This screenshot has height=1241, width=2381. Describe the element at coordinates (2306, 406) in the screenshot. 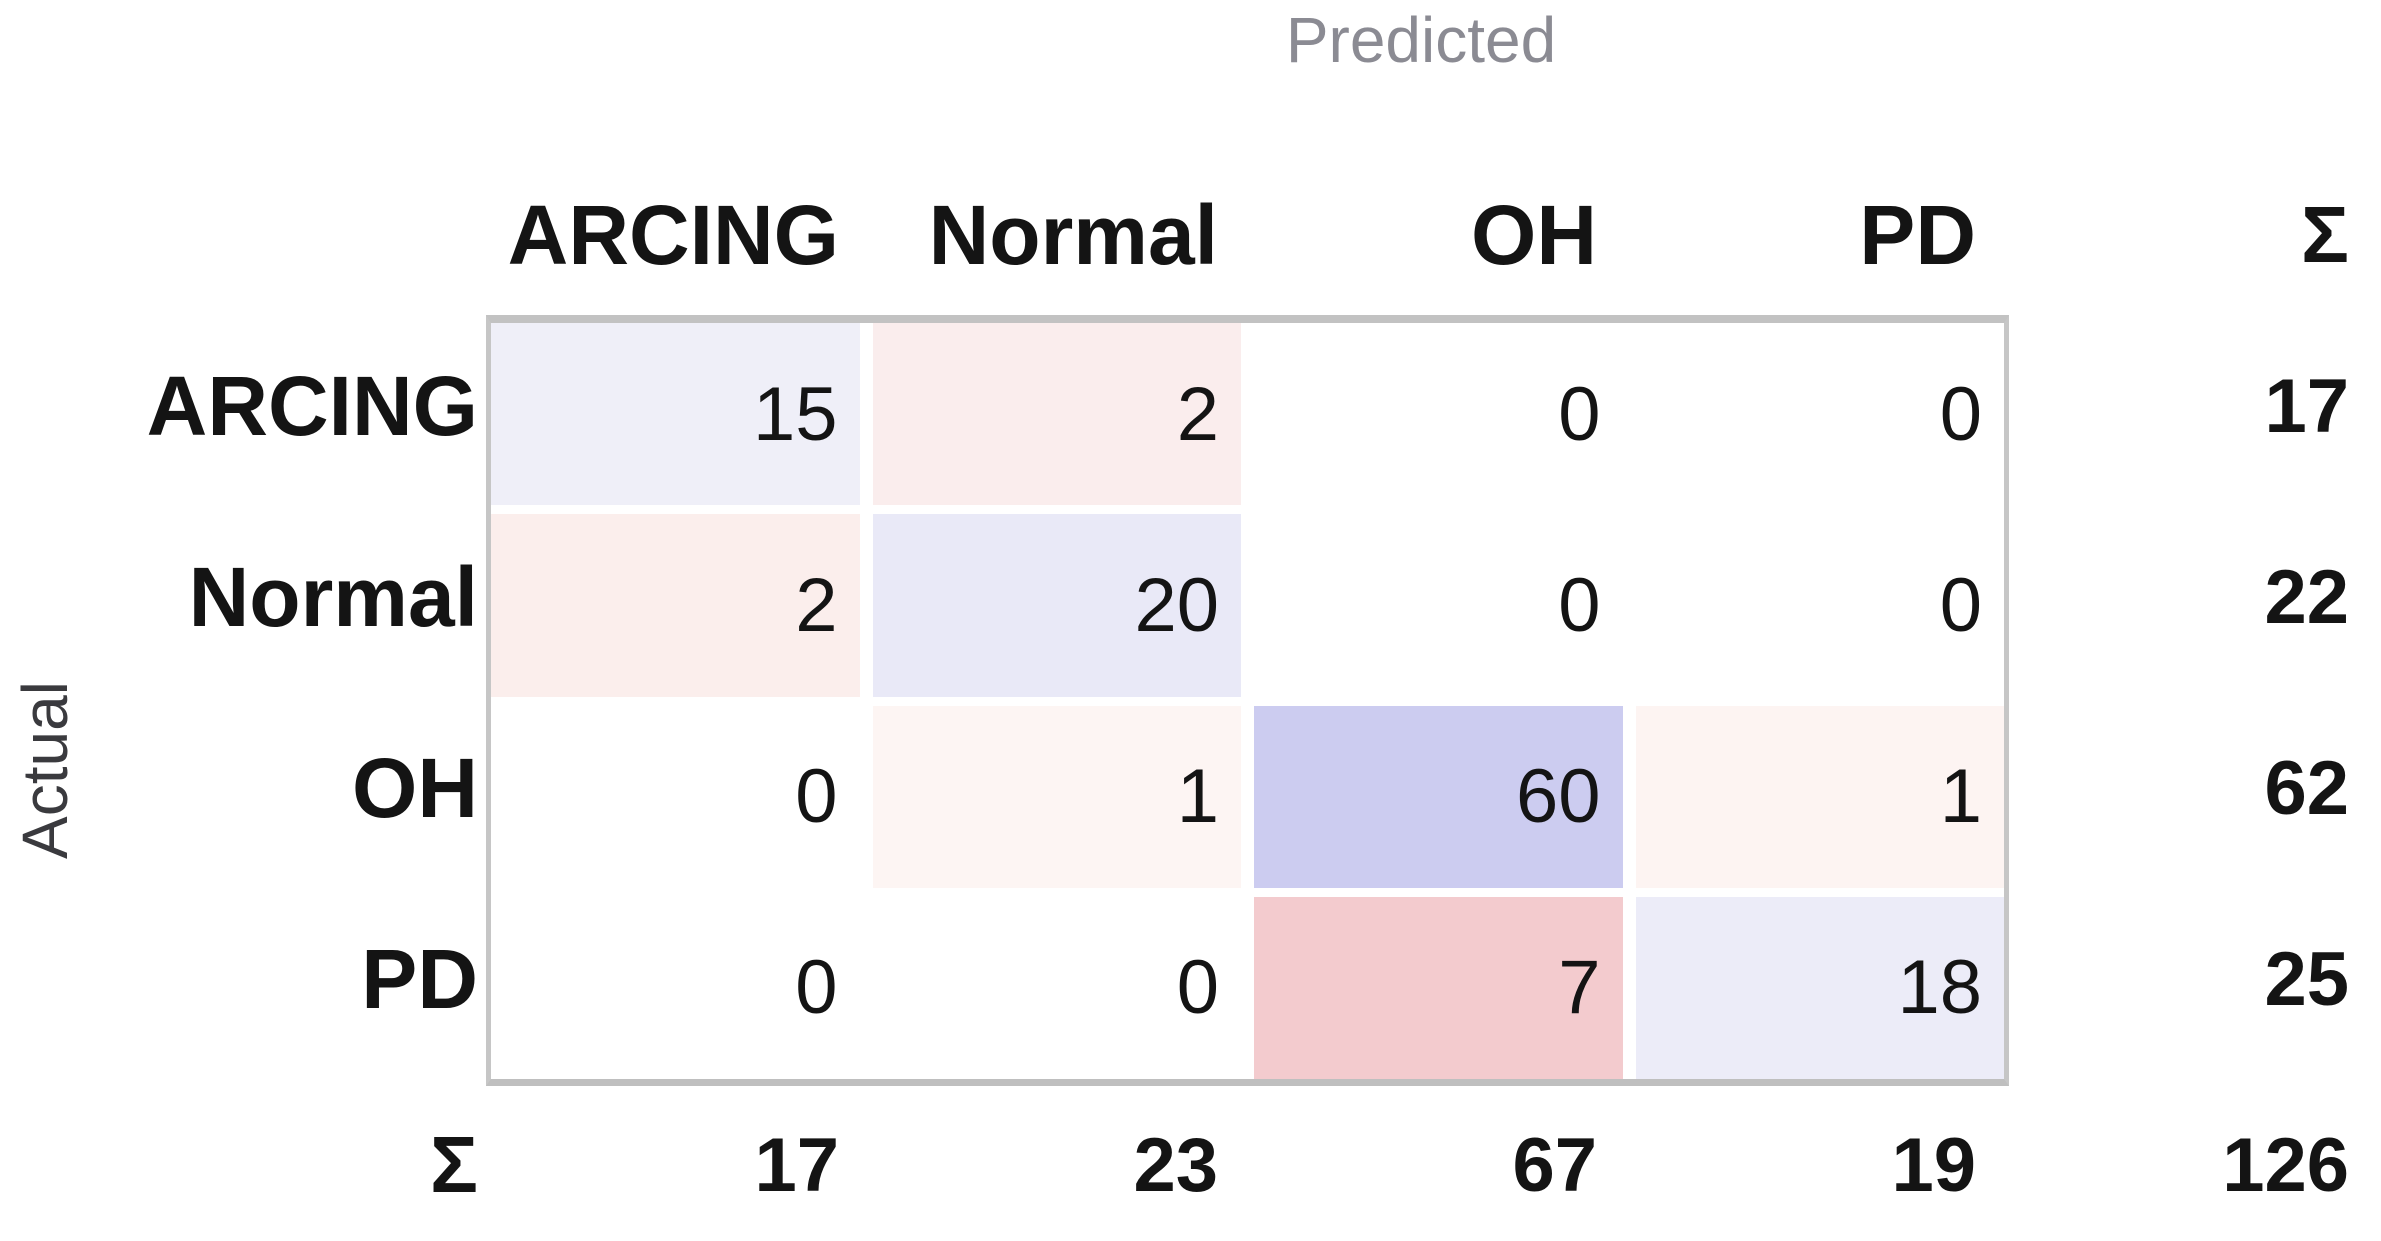

I see `row-total-arcing: 17` at that location.